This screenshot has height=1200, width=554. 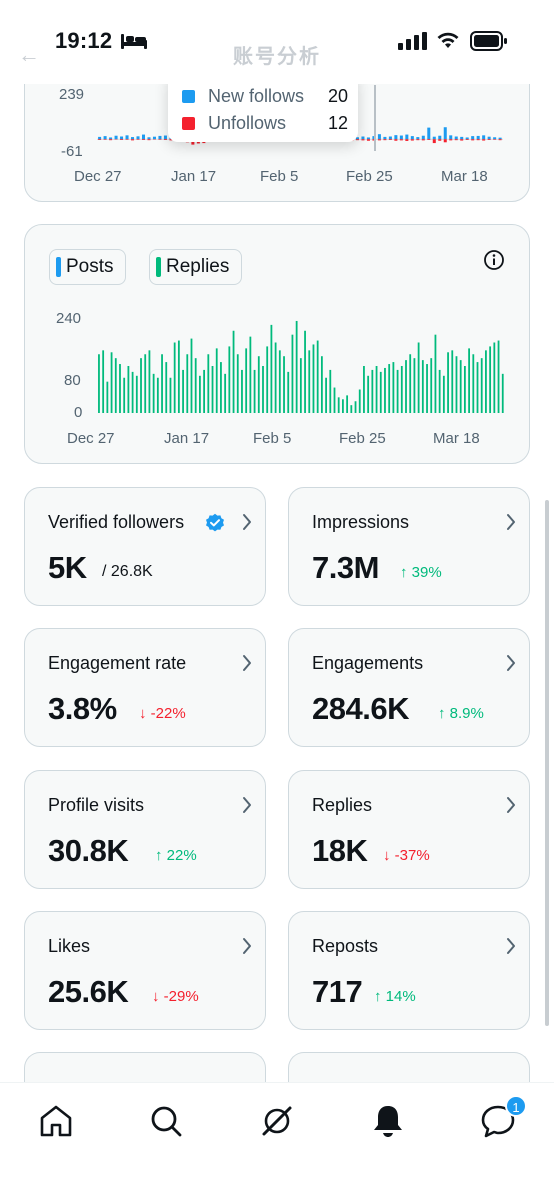 What do you see at coordinates (409, 829) in the screenshot?
I see `stat-card-replies: Replies 18K ↓ -37%` at bounding box center [409, 829].